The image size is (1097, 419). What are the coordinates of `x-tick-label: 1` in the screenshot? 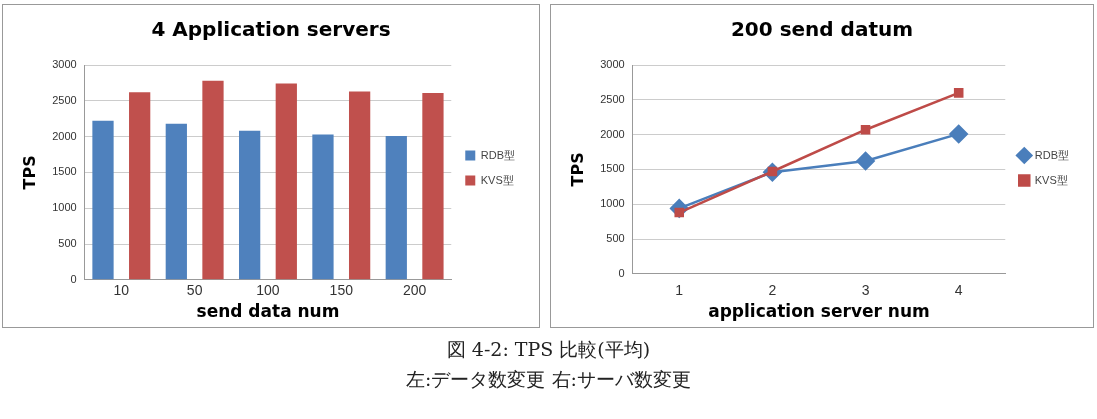 It's located at (679, 290).